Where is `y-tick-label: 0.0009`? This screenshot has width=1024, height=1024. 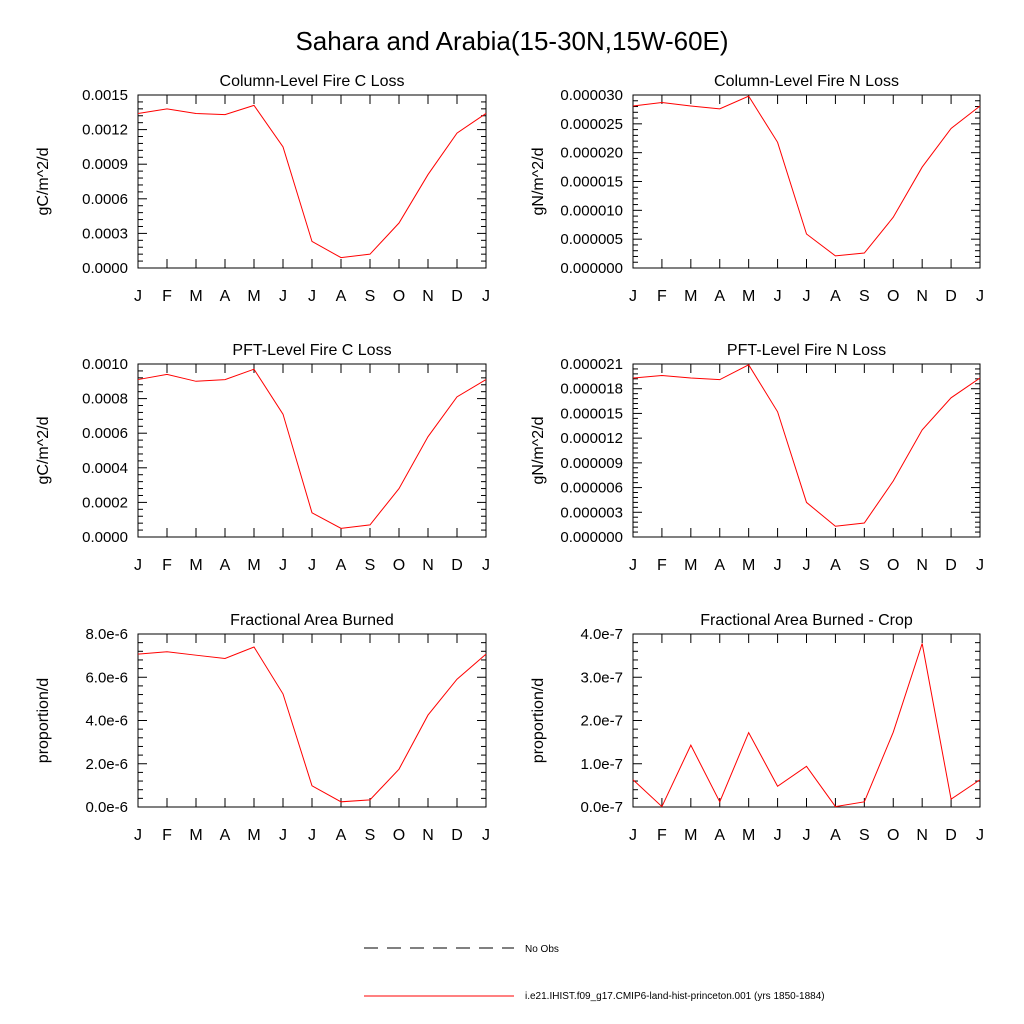 y-tick-label: 0.0009 is located at coordinates (105, 164).